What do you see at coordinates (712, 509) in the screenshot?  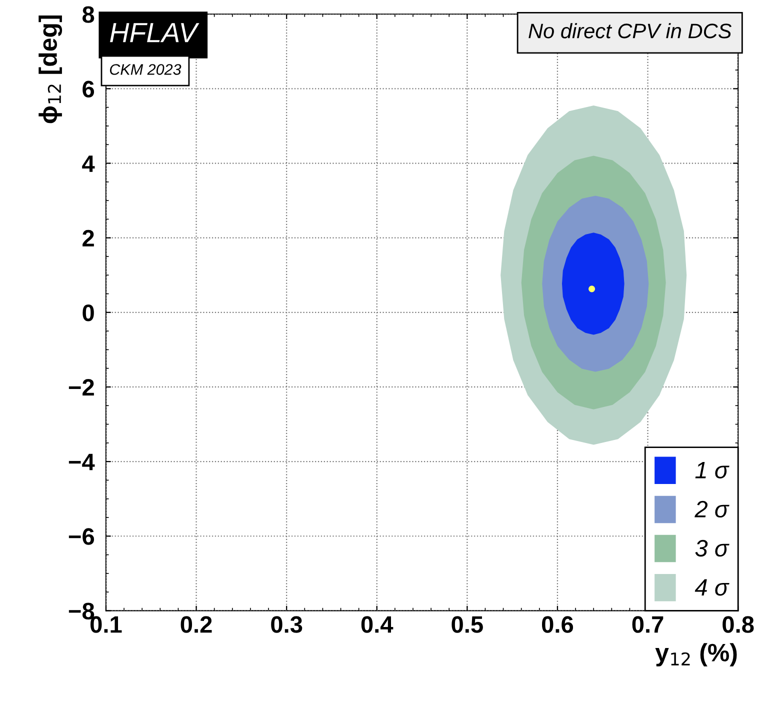 I see `legend-label: 2 σ` at bounding box center [712, 509].